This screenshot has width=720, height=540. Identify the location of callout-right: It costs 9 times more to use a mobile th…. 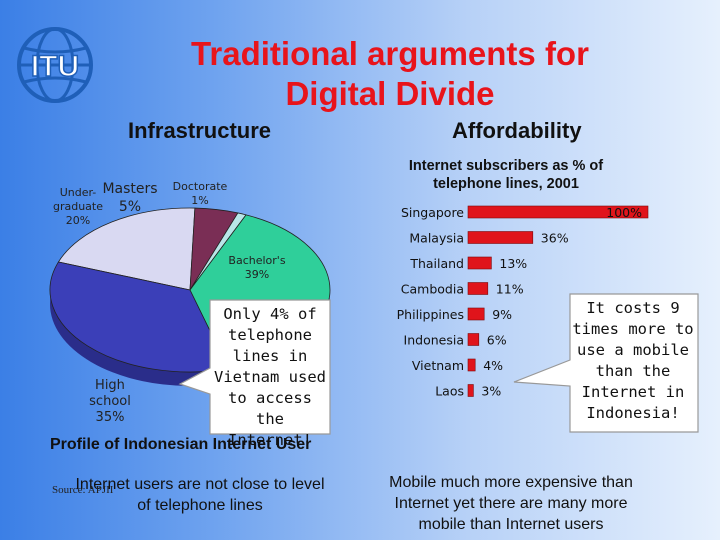
(633, 361).